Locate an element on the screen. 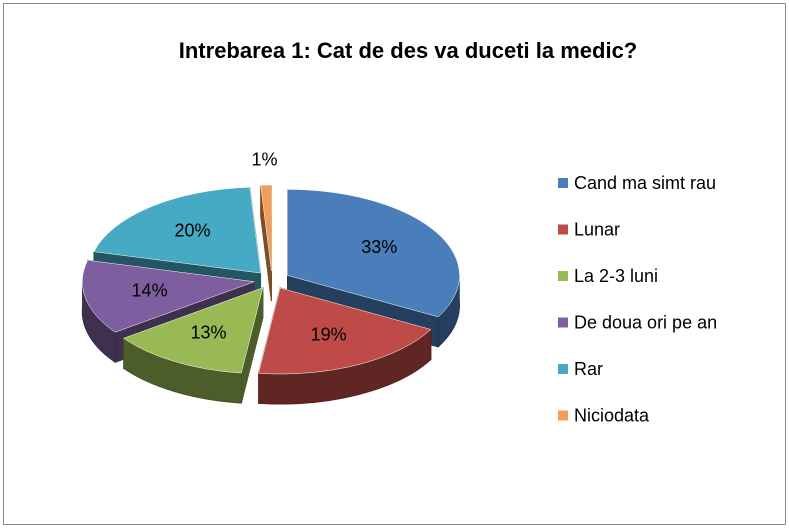 This screenshot has width=789, height=529. legend-label: Cand ma simt rau is located at coordinates (645, 183).